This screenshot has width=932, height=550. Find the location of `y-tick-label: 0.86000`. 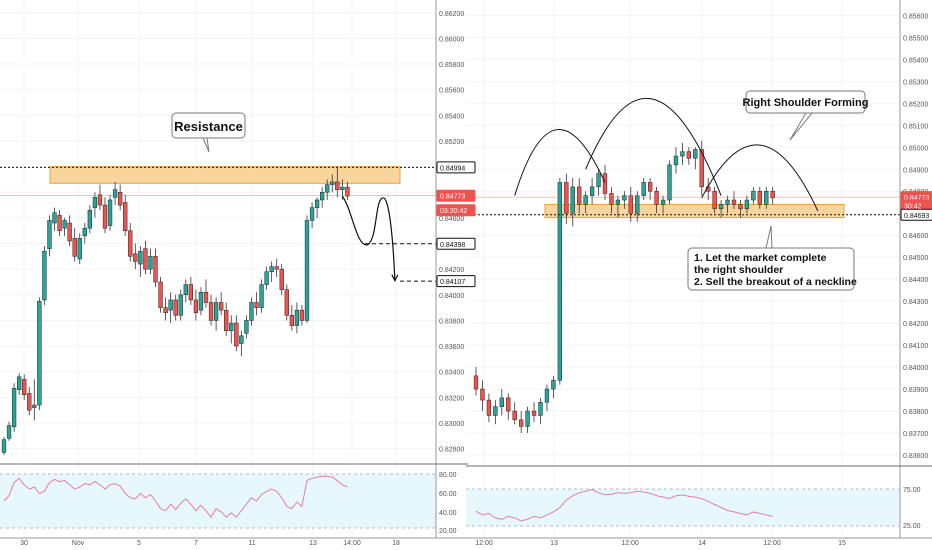

y-tick-label: 0.86000 is located at coordinates (451, 39).